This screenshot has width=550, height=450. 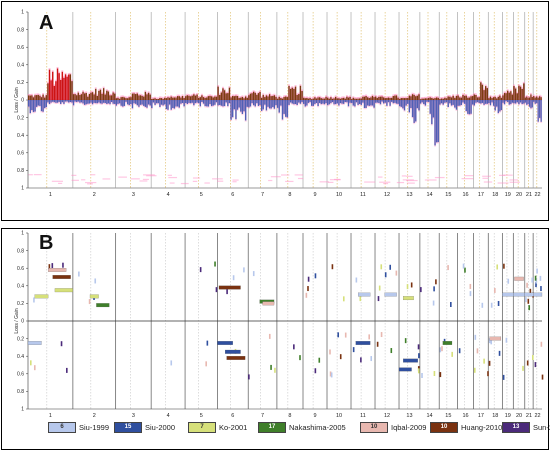 What do you see at coordinates (22, 410) in the screenshot?
I see `y-tick-label: 1` at bounding box center [22, 410].